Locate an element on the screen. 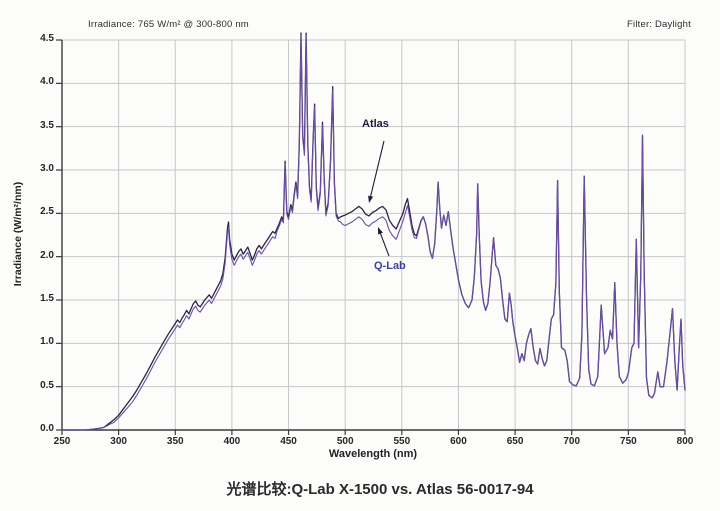 This screenshot has height=511, width=720. y-tick-label: 0.5 is located at coordinates (47, 385).